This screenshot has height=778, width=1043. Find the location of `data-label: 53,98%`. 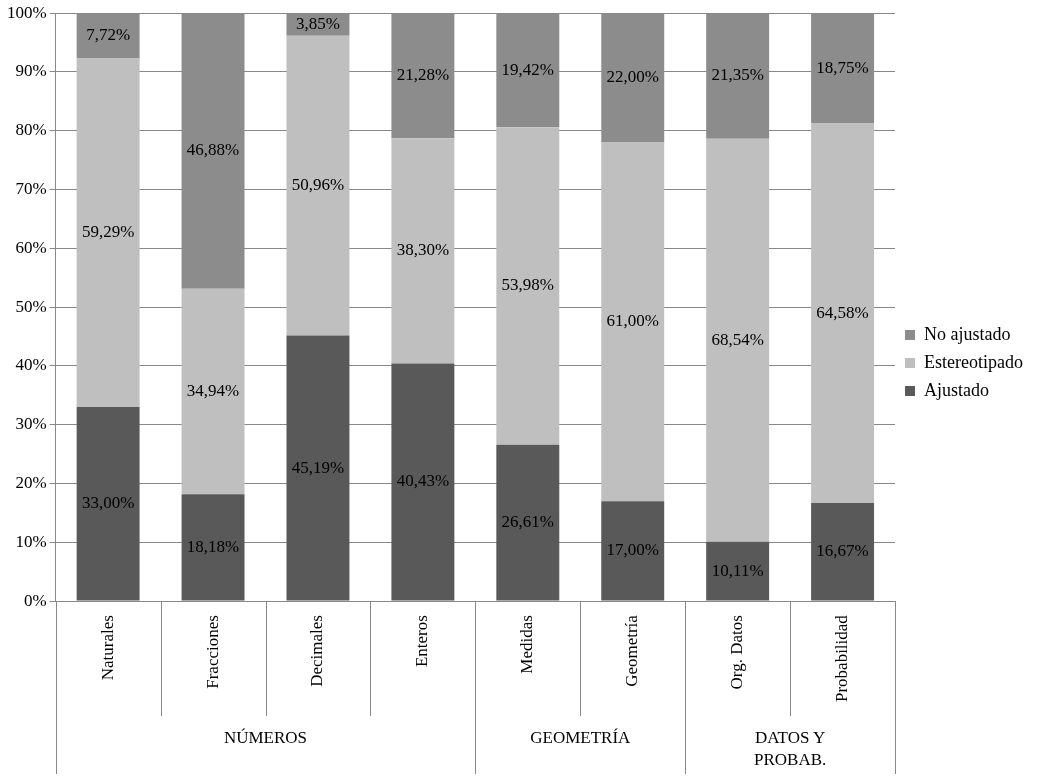

data-label: 53,98% is located at coordinates (528, 285).